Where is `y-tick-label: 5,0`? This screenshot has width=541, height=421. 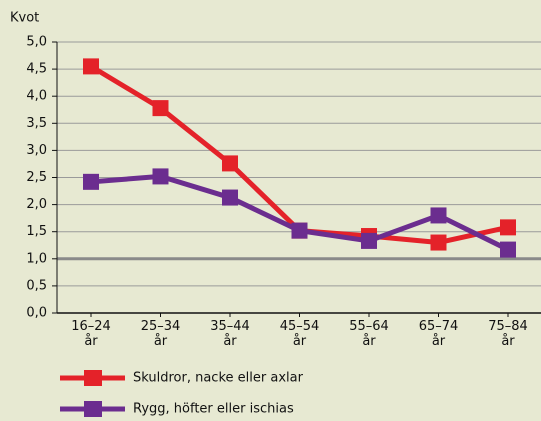
y-tick-label: 5,0 is located at coordinates (36, 42).